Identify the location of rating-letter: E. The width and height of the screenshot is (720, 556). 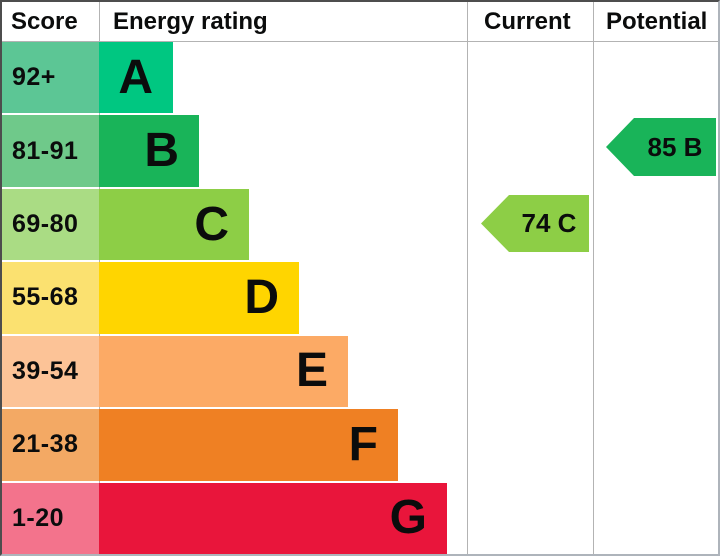
(311, 371).